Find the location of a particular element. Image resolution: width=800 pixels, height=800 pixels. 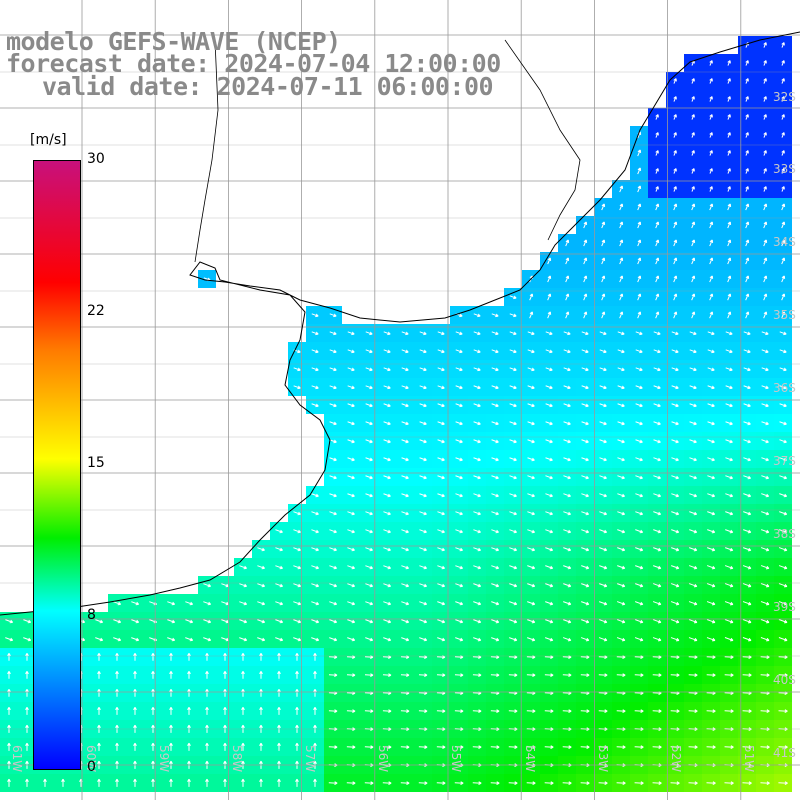

colorbar-unit: [m/s] is located at coordinates (48, 140).